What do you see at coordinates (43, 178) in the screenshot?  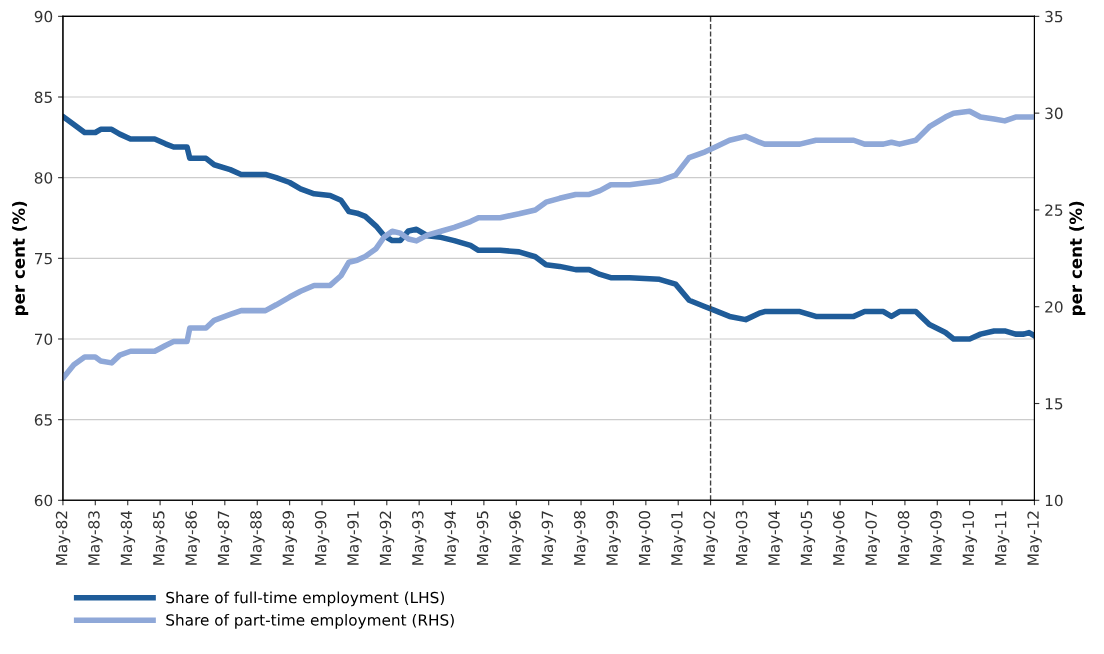 I see `y-tick-label: 80` at bounding box center [43, 178].